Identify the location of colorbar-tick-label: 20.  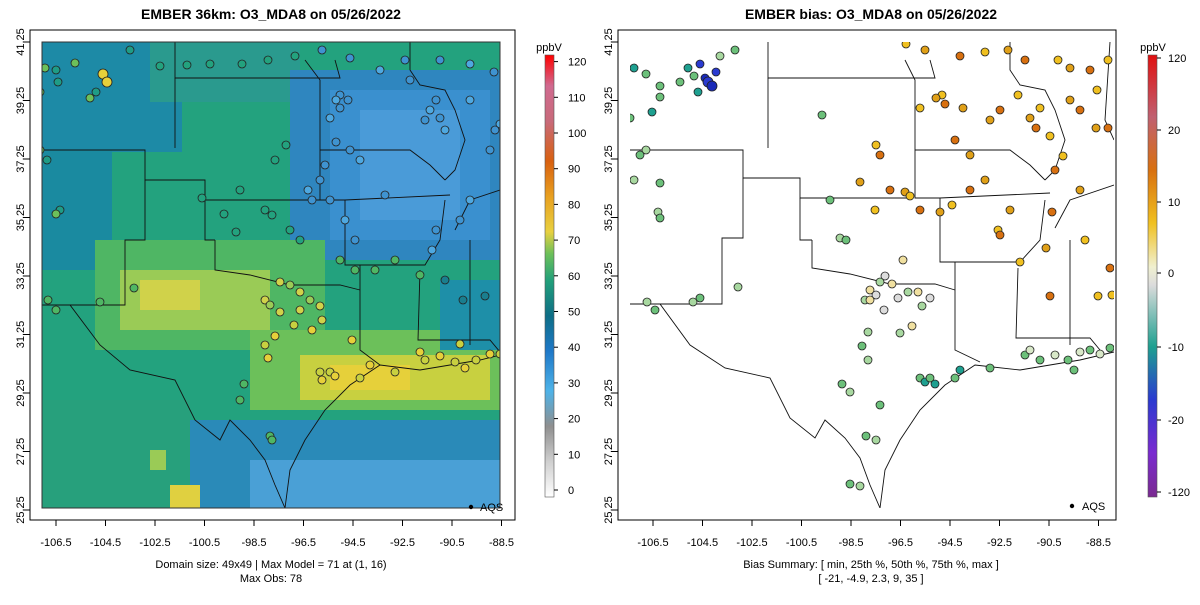
(574, 420).